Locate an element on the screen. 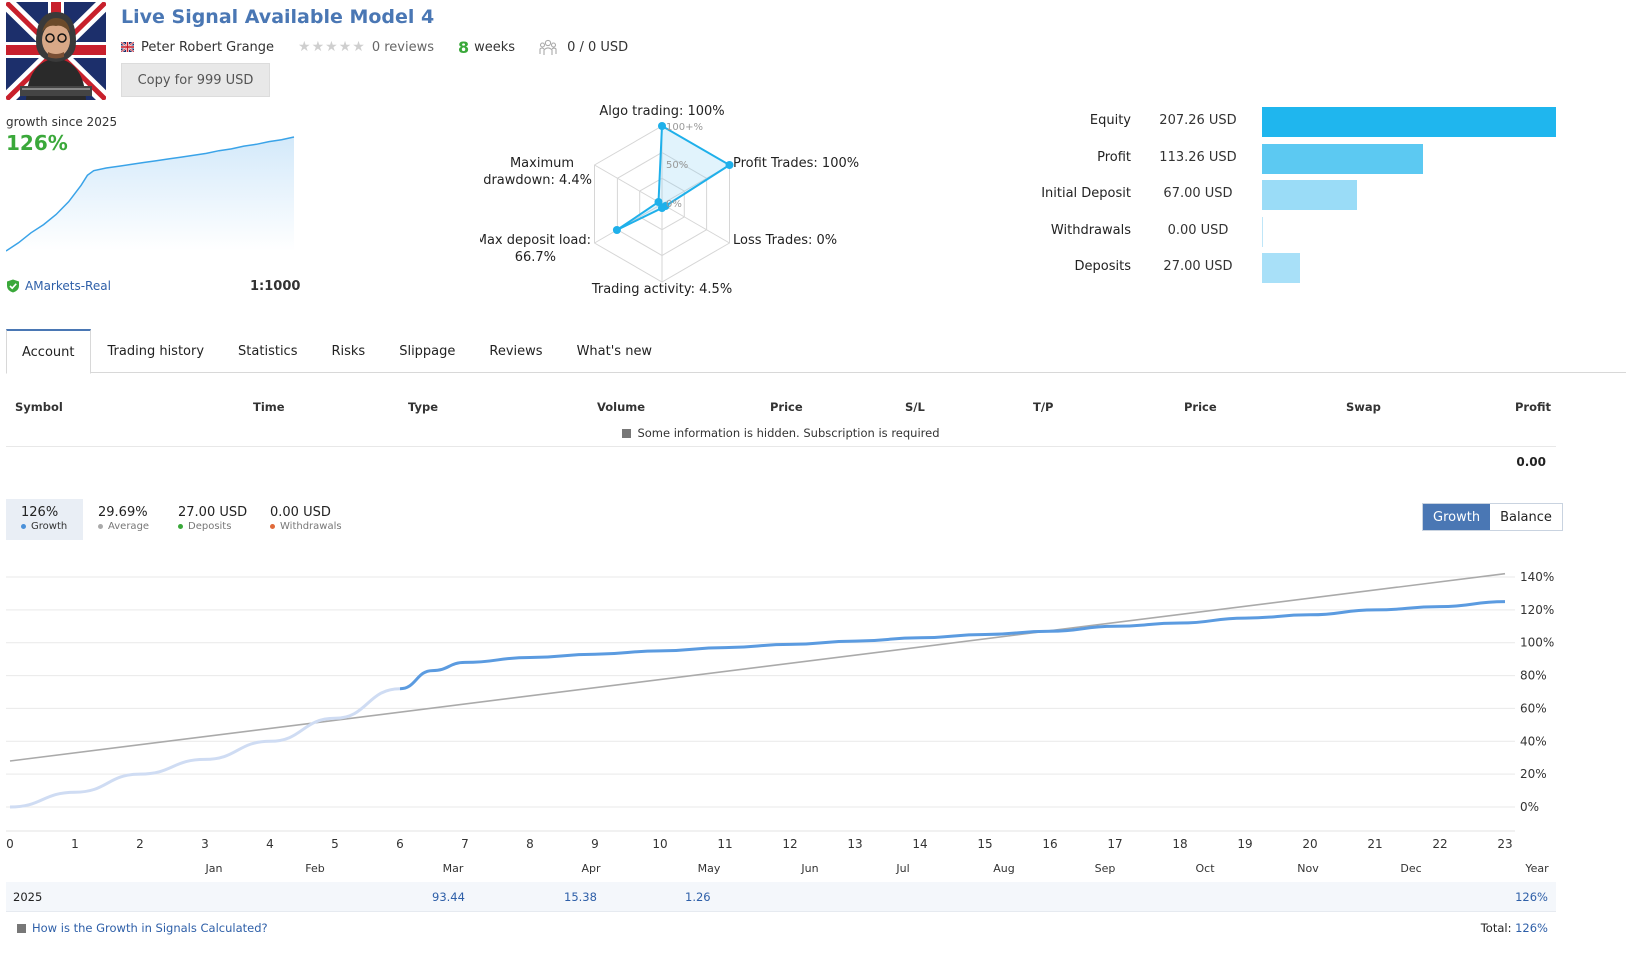 Image resolution: width=1626 pixels, height=978 pixels. growth-toggle-button: Growth is located at coordinates (1457, 517).